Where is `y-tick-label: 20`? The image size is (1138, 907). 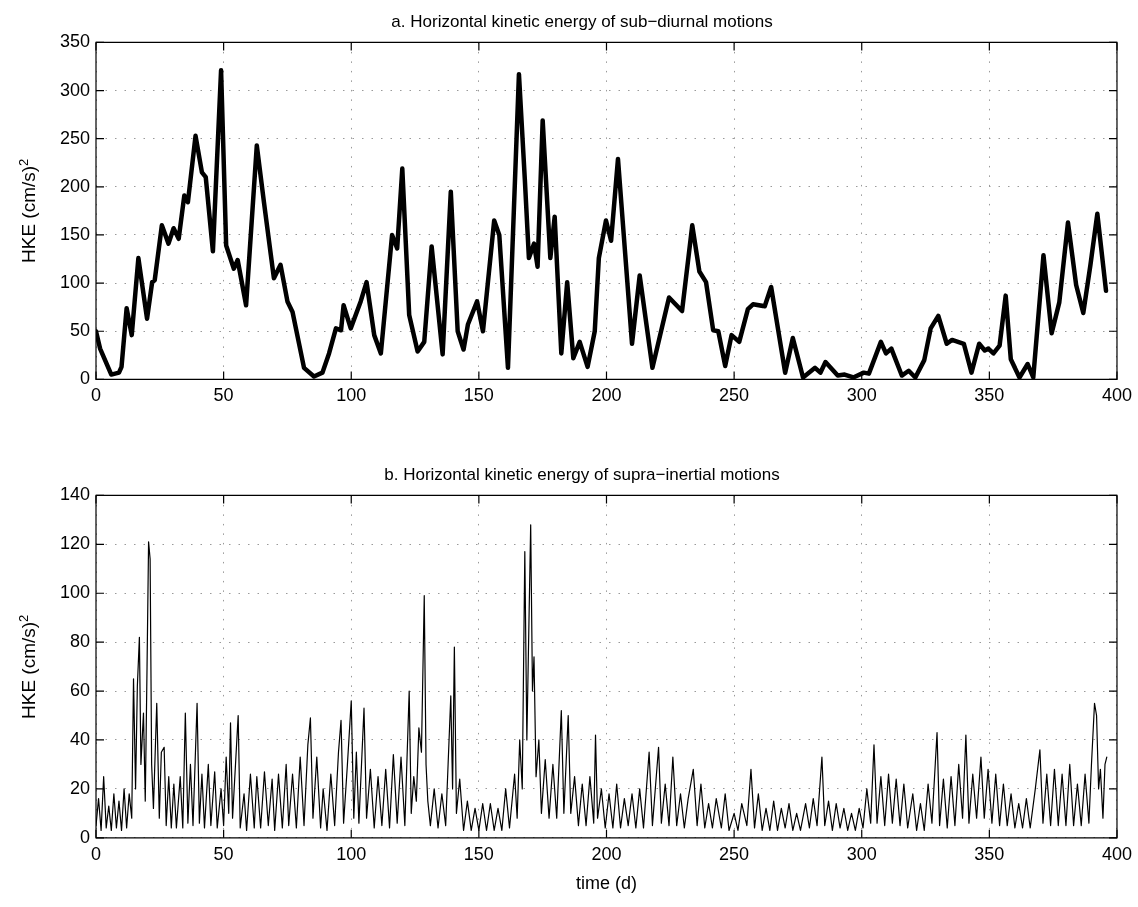 y-tick-label: 20 is located at coordinates (79, 787).